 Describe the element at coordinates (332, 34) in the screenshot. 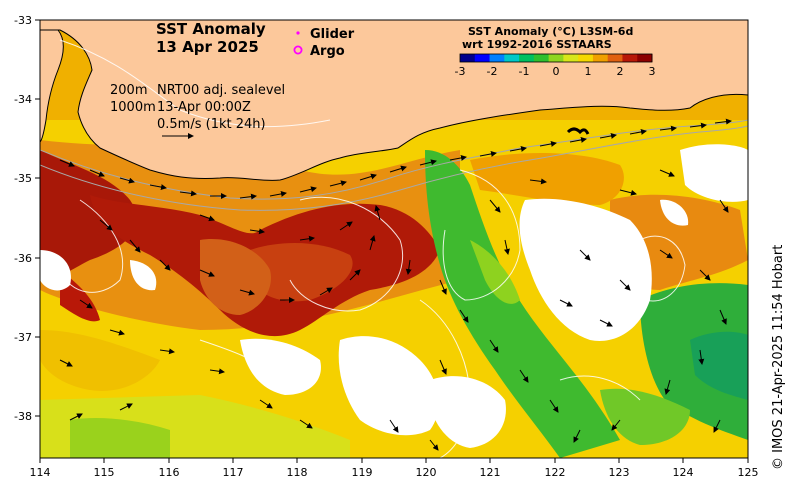

I see `glider-legend-label: Glider` at that location.